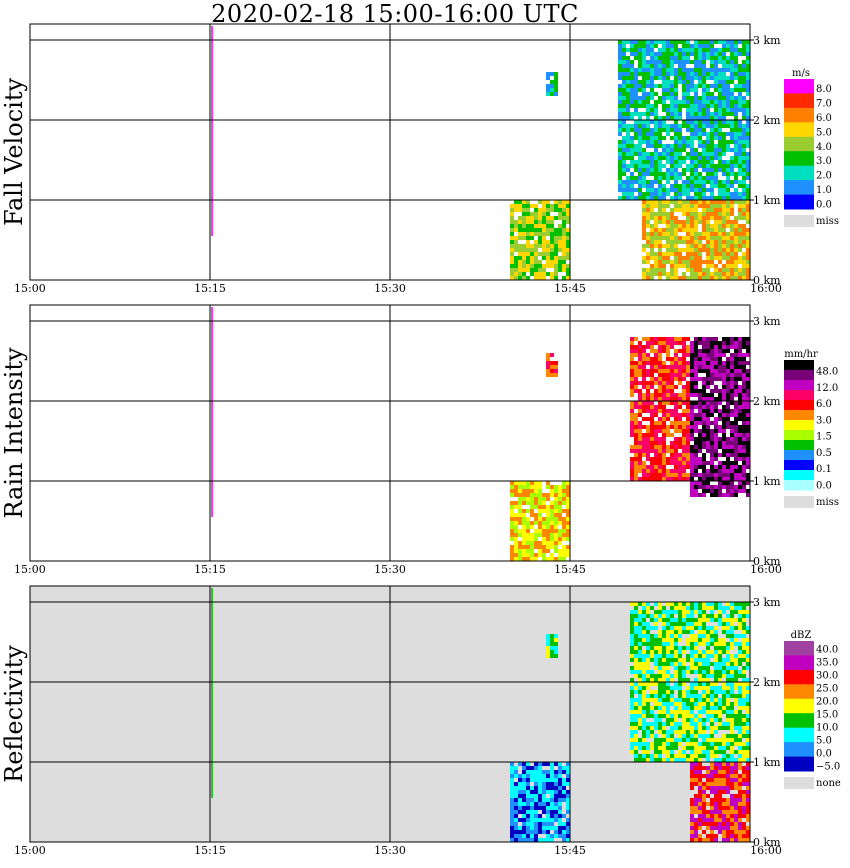 Image resolution: width=850 pixels, height=868 pixels. Describe the element at coordinates (720, 802) in the screenshot. I see `echo-region` at that location.